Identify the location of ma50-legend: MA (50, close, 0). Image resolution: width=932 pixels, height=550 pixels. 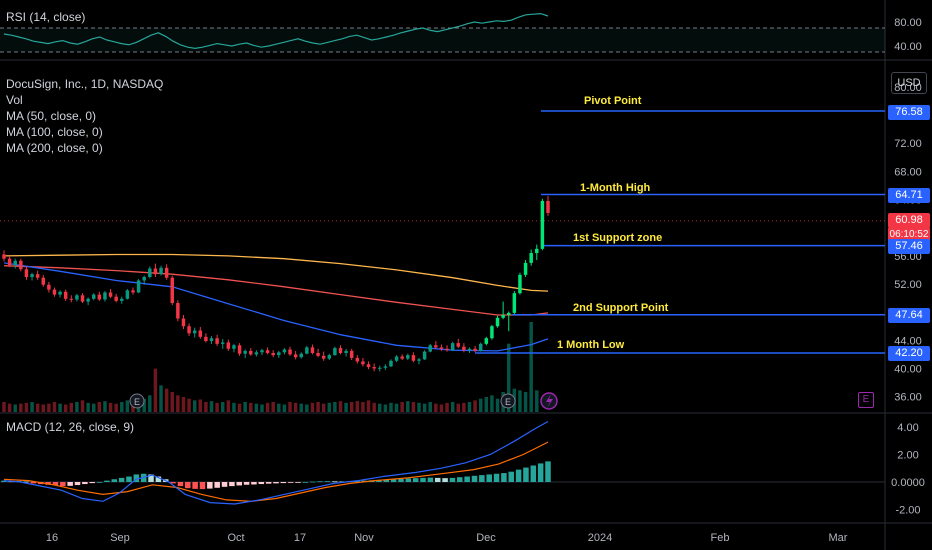
(51, 116).